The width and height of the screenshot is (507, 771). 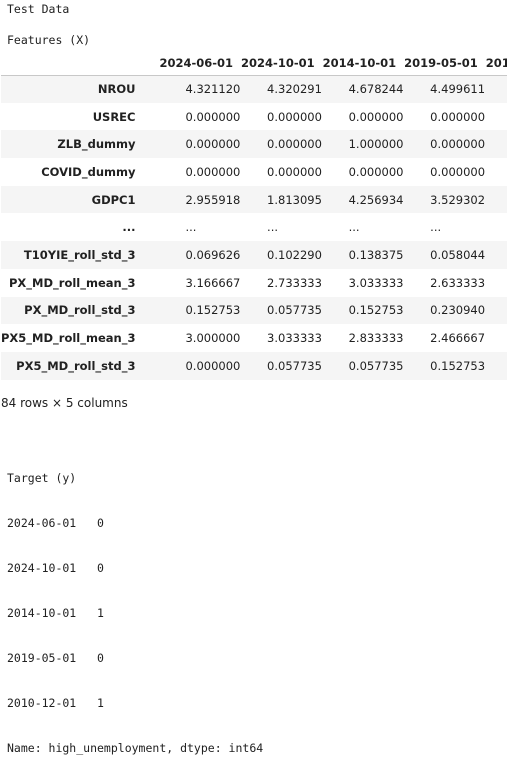 I want to click on table-cell: 2.900000, so click(x=496, y=283).